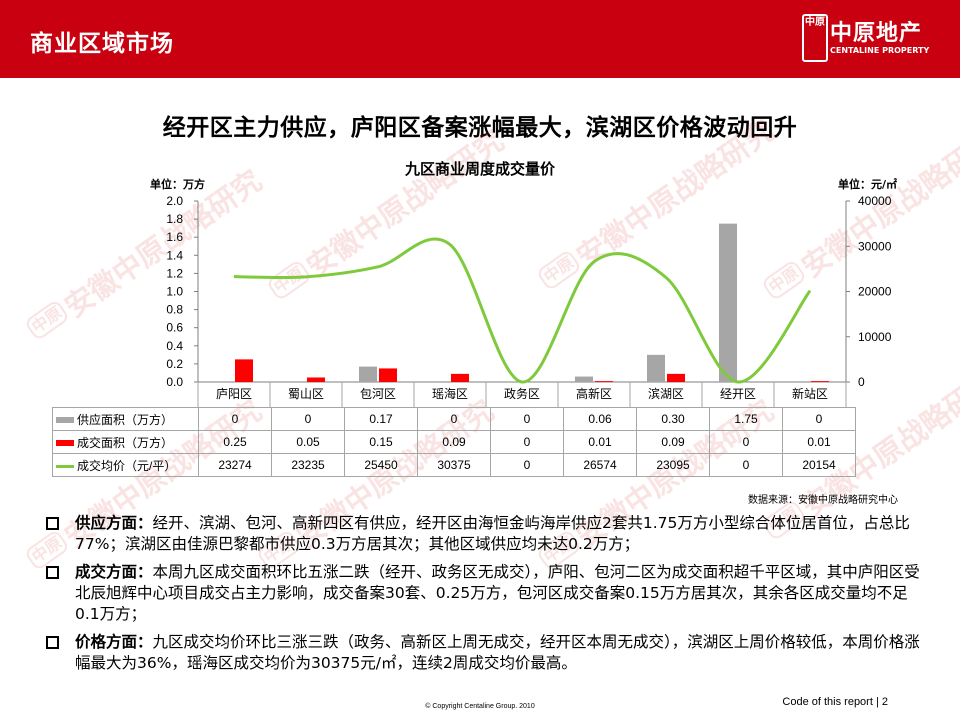  What do you see at coordinates (600, 465) in the screenshot?
I see `table-cell: 26574` at bounding box center [600, 465].